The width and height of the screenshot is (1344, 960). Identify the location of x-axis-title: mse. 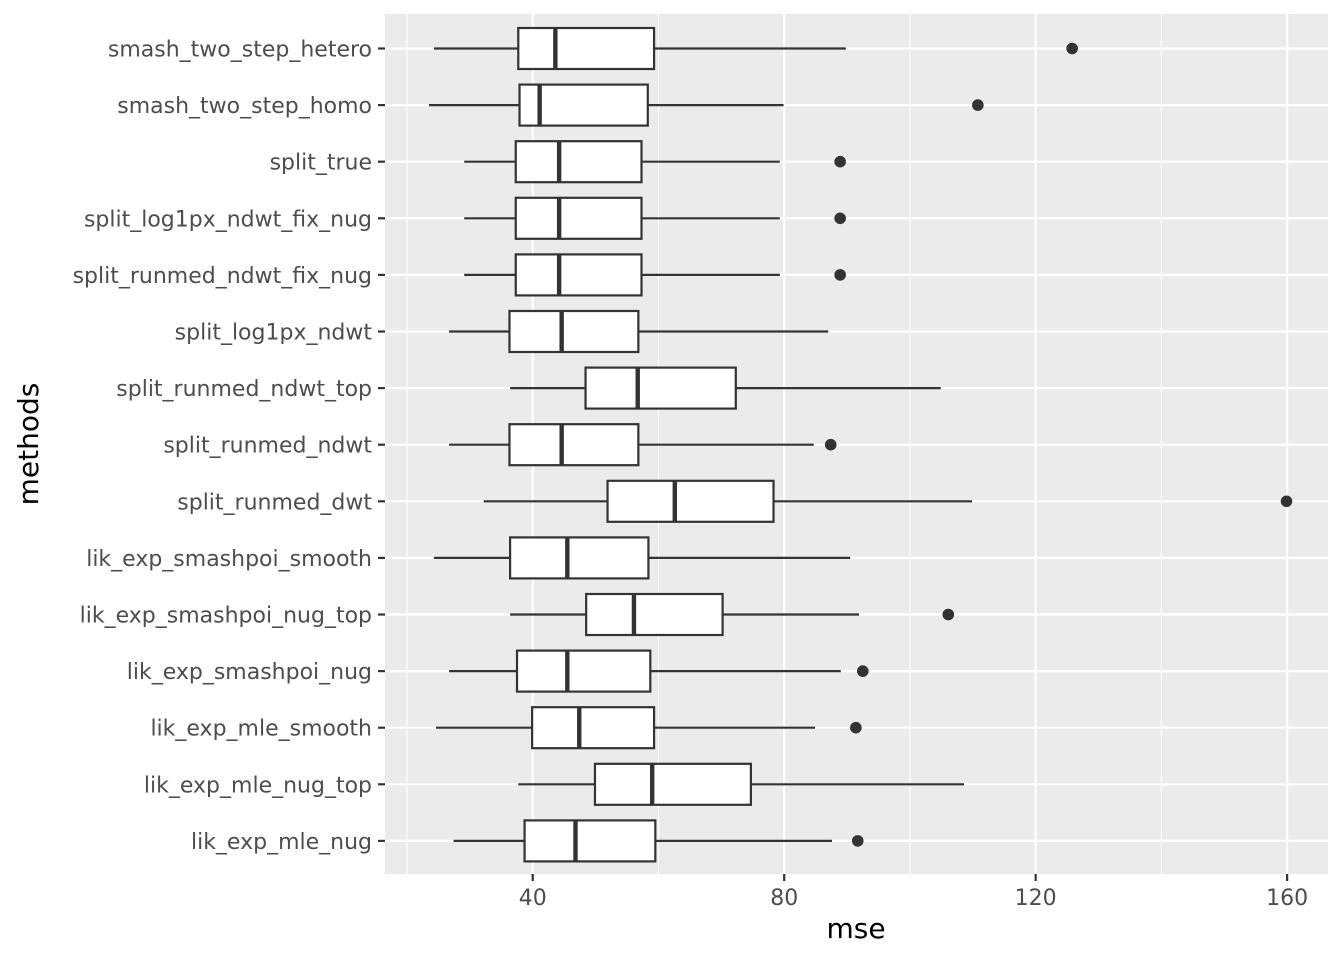
(855, 928).